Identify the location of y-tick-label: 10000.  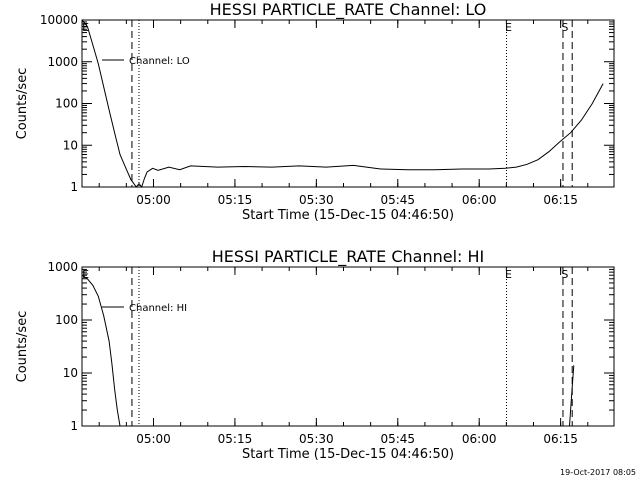
(59, 20).